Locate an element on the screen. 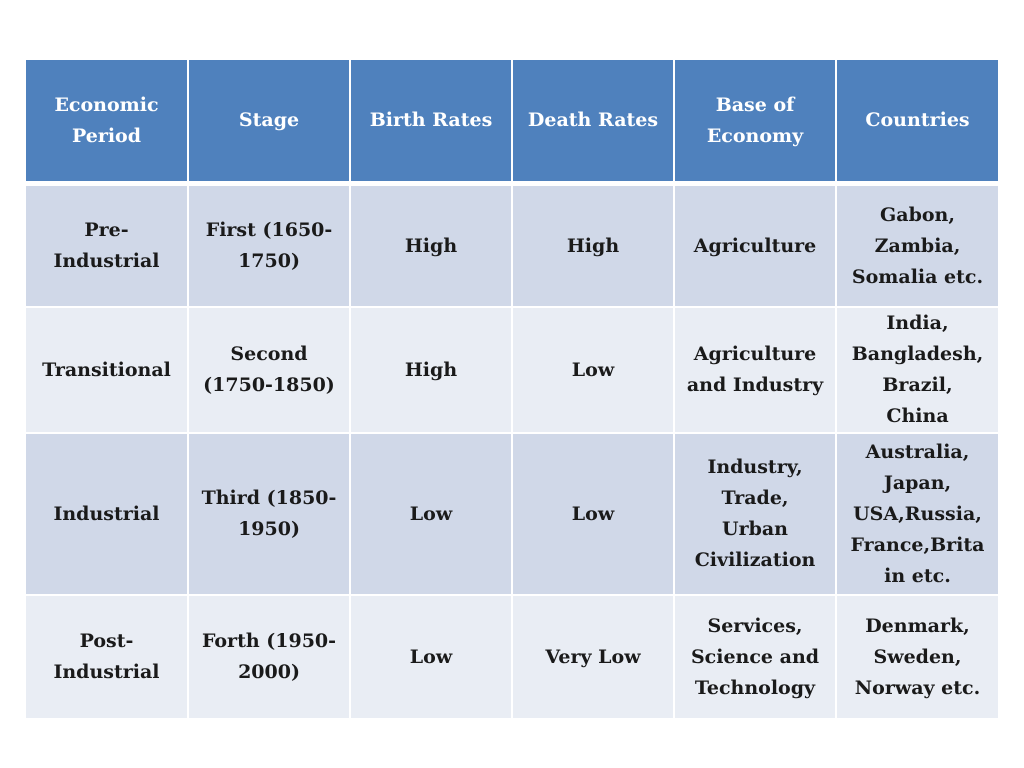 The image size is (1024, 768). cell-line: China is located at coordinates (917, 416).